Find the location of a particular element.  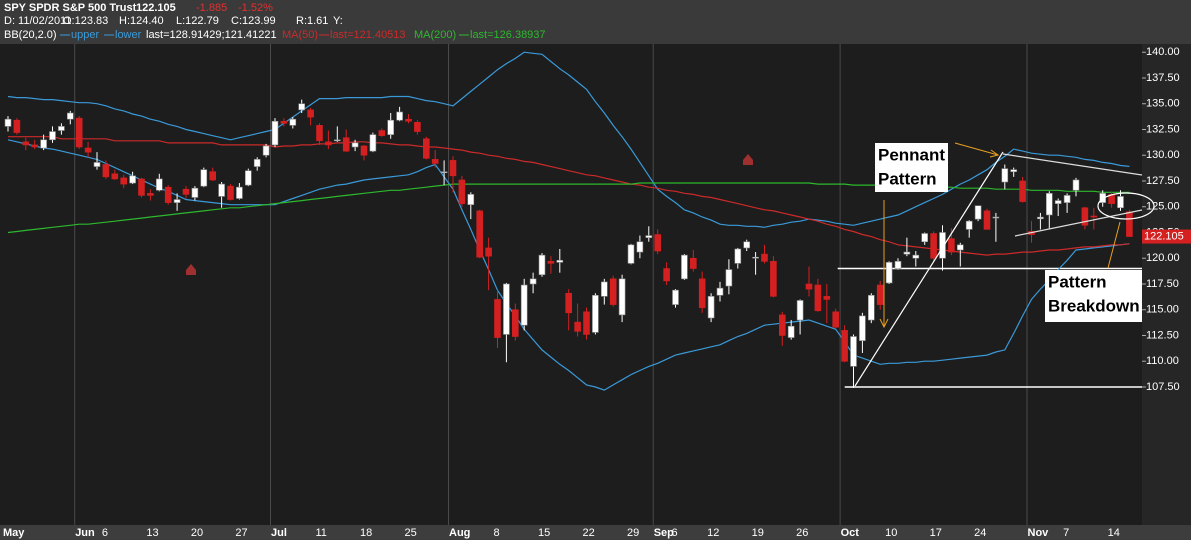

x-tick-label: 6 is located at coordinates (675, 533).